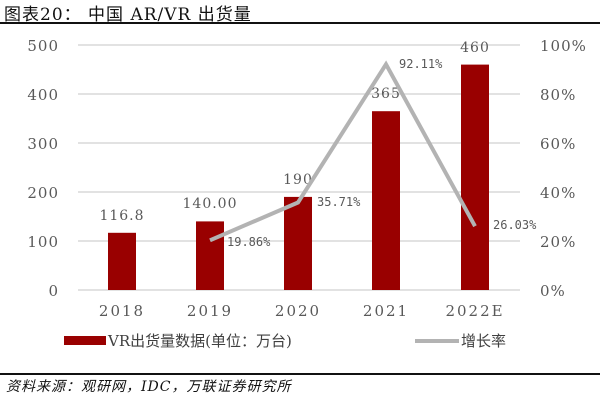  I want to click on svg-text: 365, so click(386, 94).